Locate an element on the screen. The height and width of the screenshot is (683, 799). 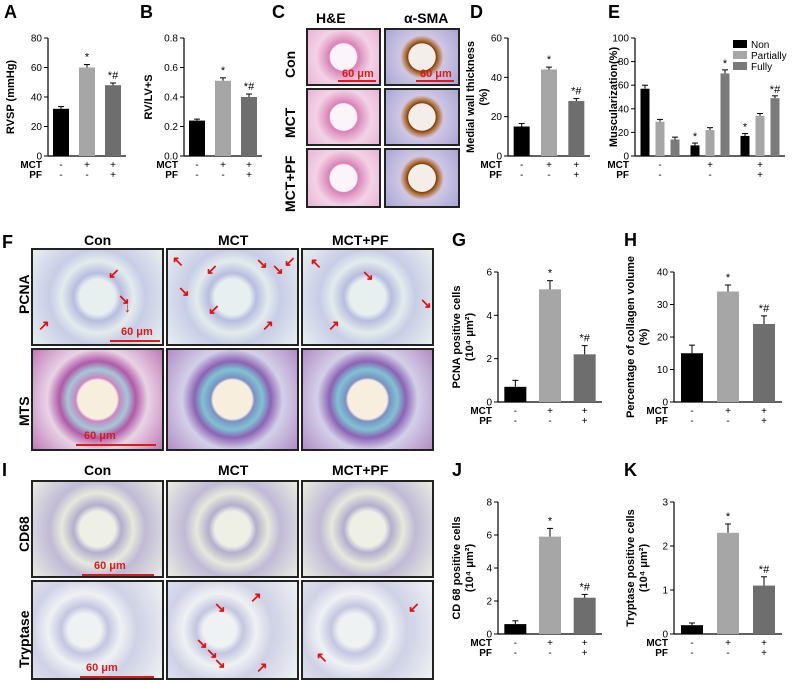
c-he-mctpf-image is located at coordinates (343, 178).